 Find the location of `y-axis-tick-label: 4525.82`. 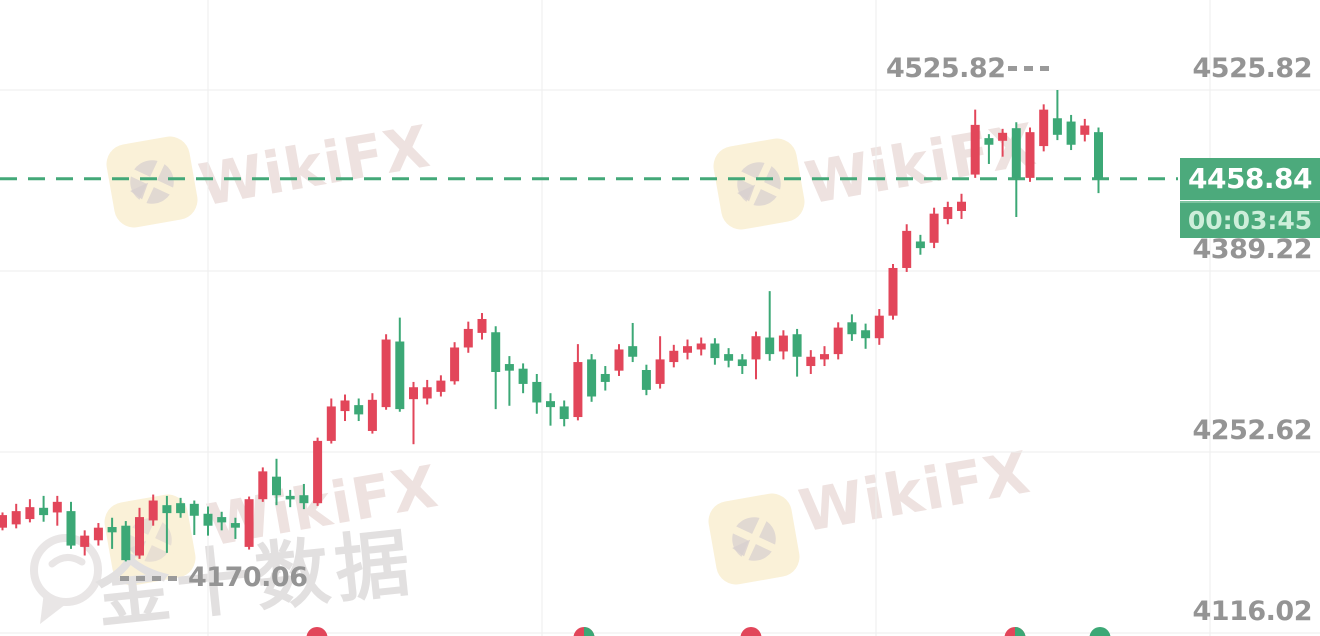

y-axis-tick-label: 4525.82 is located at coordinates (1252, 68).